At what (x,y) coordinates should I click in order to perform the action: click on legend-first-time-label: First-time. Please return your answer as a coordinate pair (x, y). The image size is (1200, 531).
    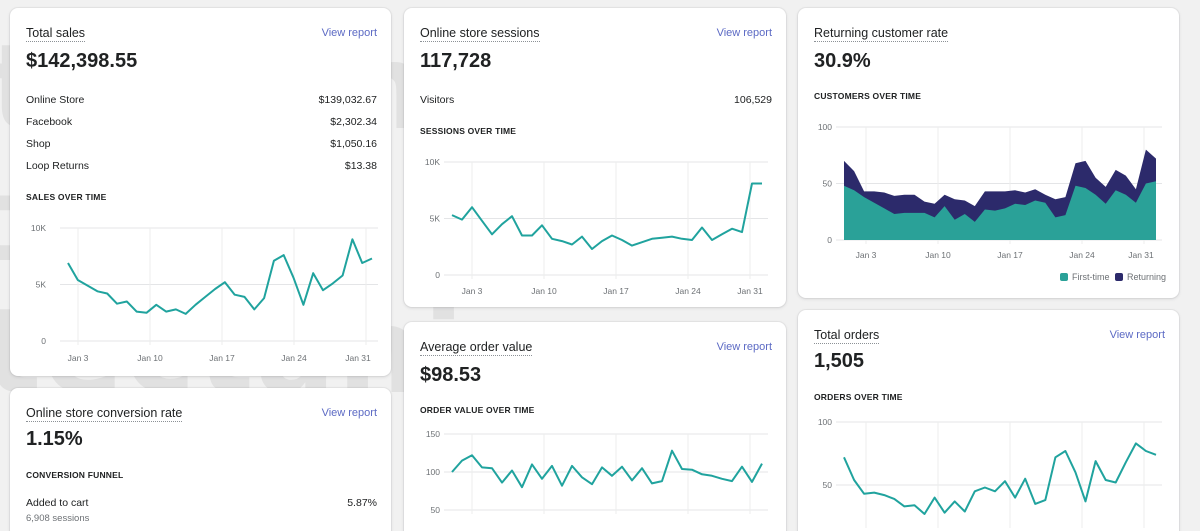
    Looking at the image, I should click on (1091, 277).